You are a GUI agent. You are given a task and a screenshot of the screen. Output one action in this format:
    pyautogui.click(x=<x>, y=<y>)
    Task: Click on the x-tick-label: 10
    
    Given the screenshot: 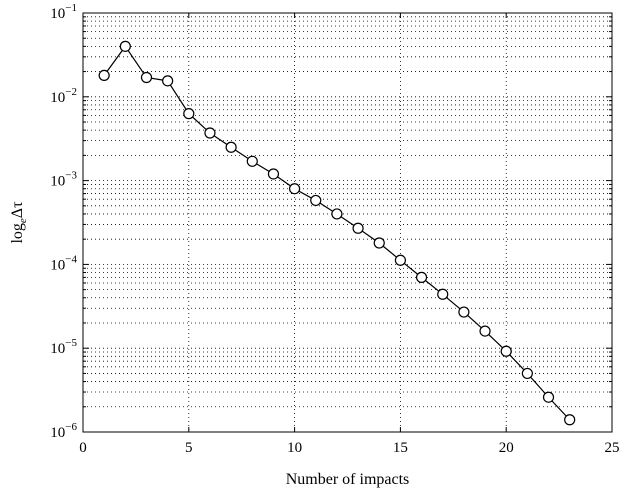 What is the action you would take?
    pyautogui.click(x=294, y=448)
    